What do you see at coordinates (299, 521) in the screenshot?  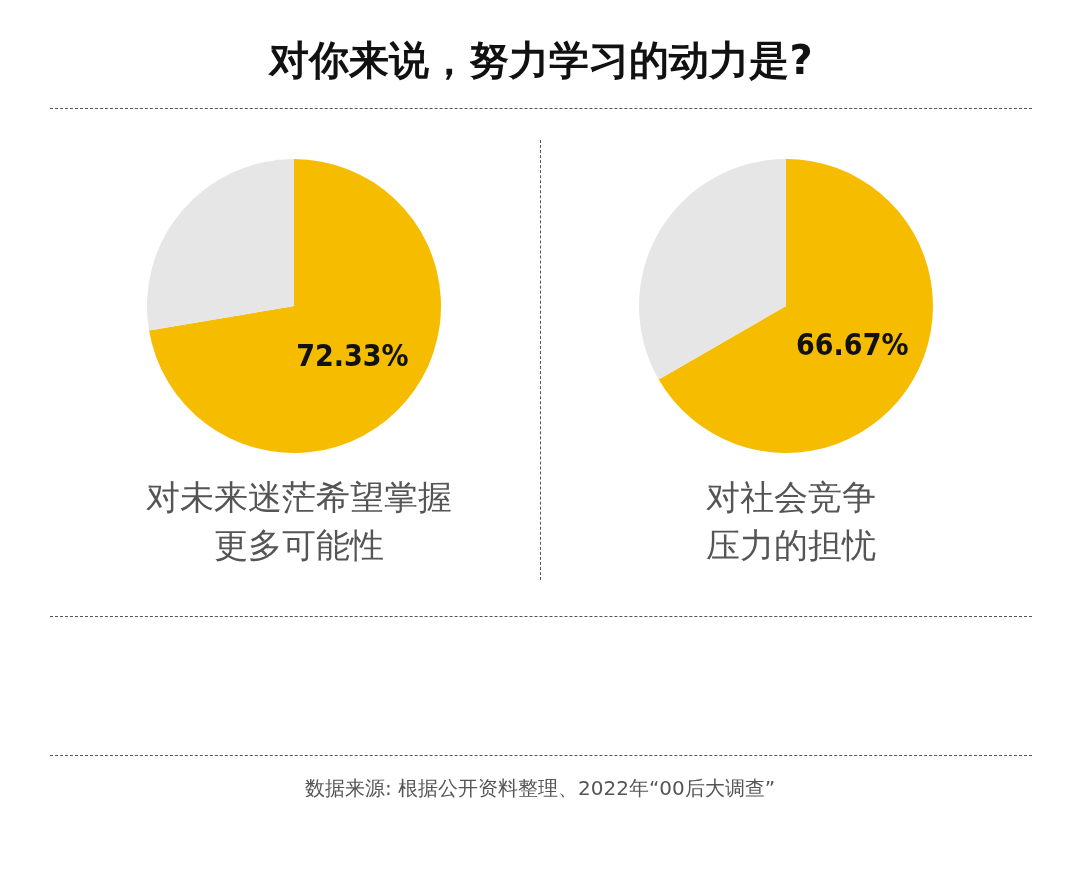 I see `slice-label: 对未来迷茫希望掌握更多可能性` at bounding box center [299, 521].